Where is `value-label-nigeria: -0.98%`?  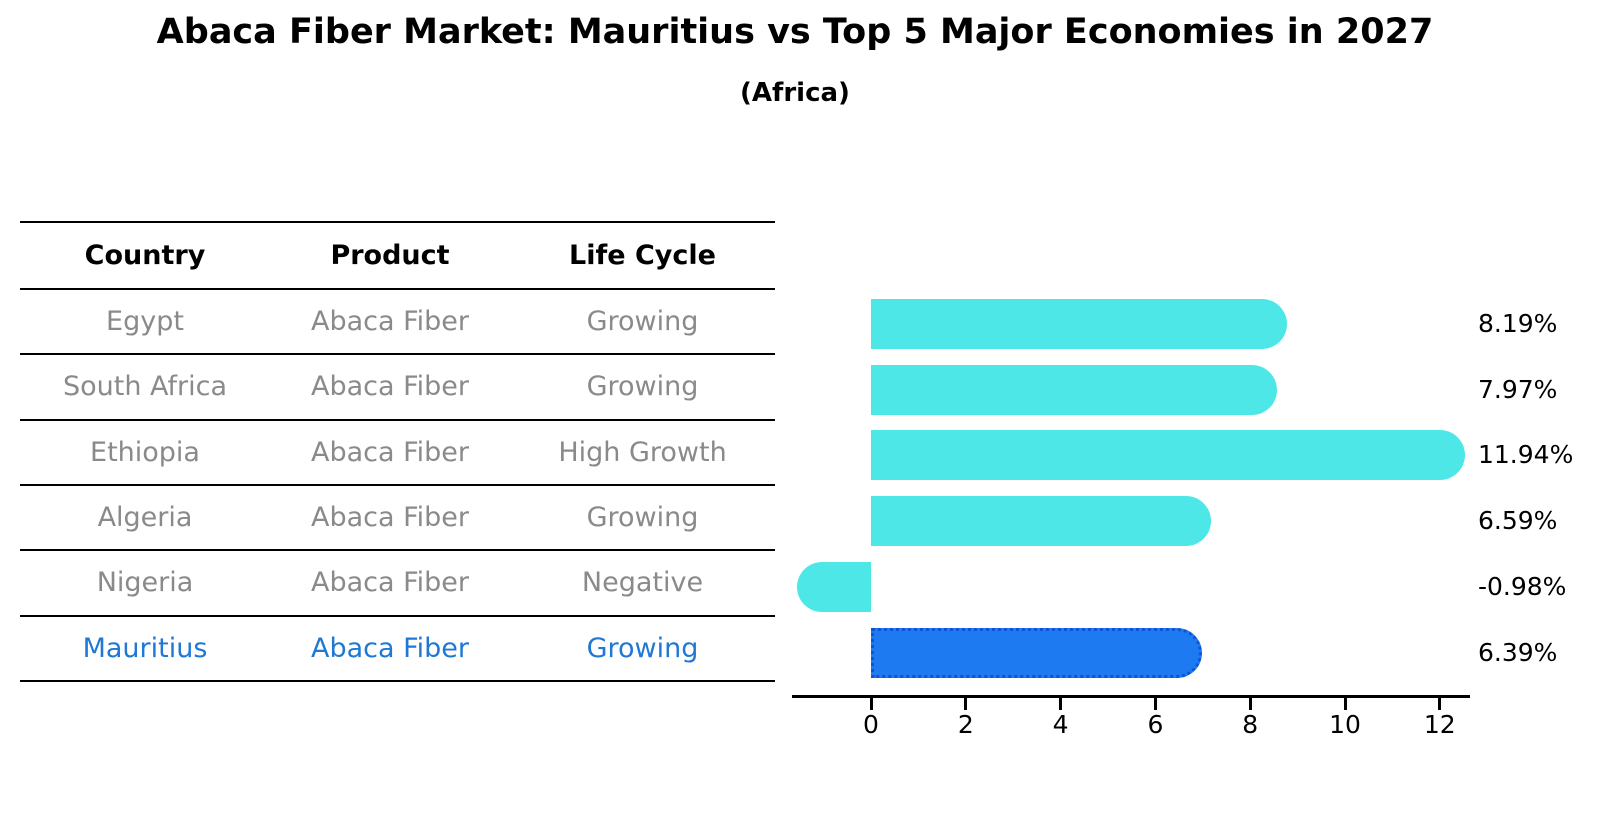
value-label-nigeria: -0.98% is located at coordinates (1522, 586).